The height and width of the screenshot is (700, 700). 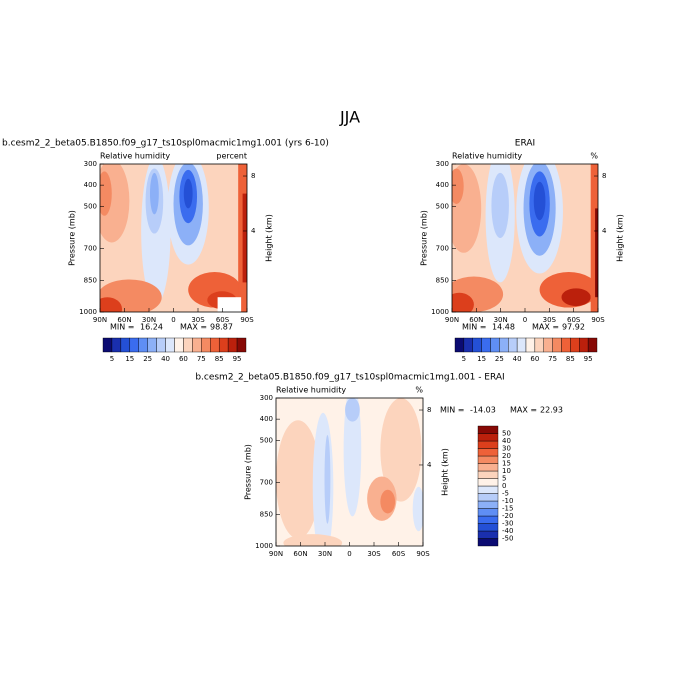 I want to click on max-value: 97.92, so click(x=573, y=327).